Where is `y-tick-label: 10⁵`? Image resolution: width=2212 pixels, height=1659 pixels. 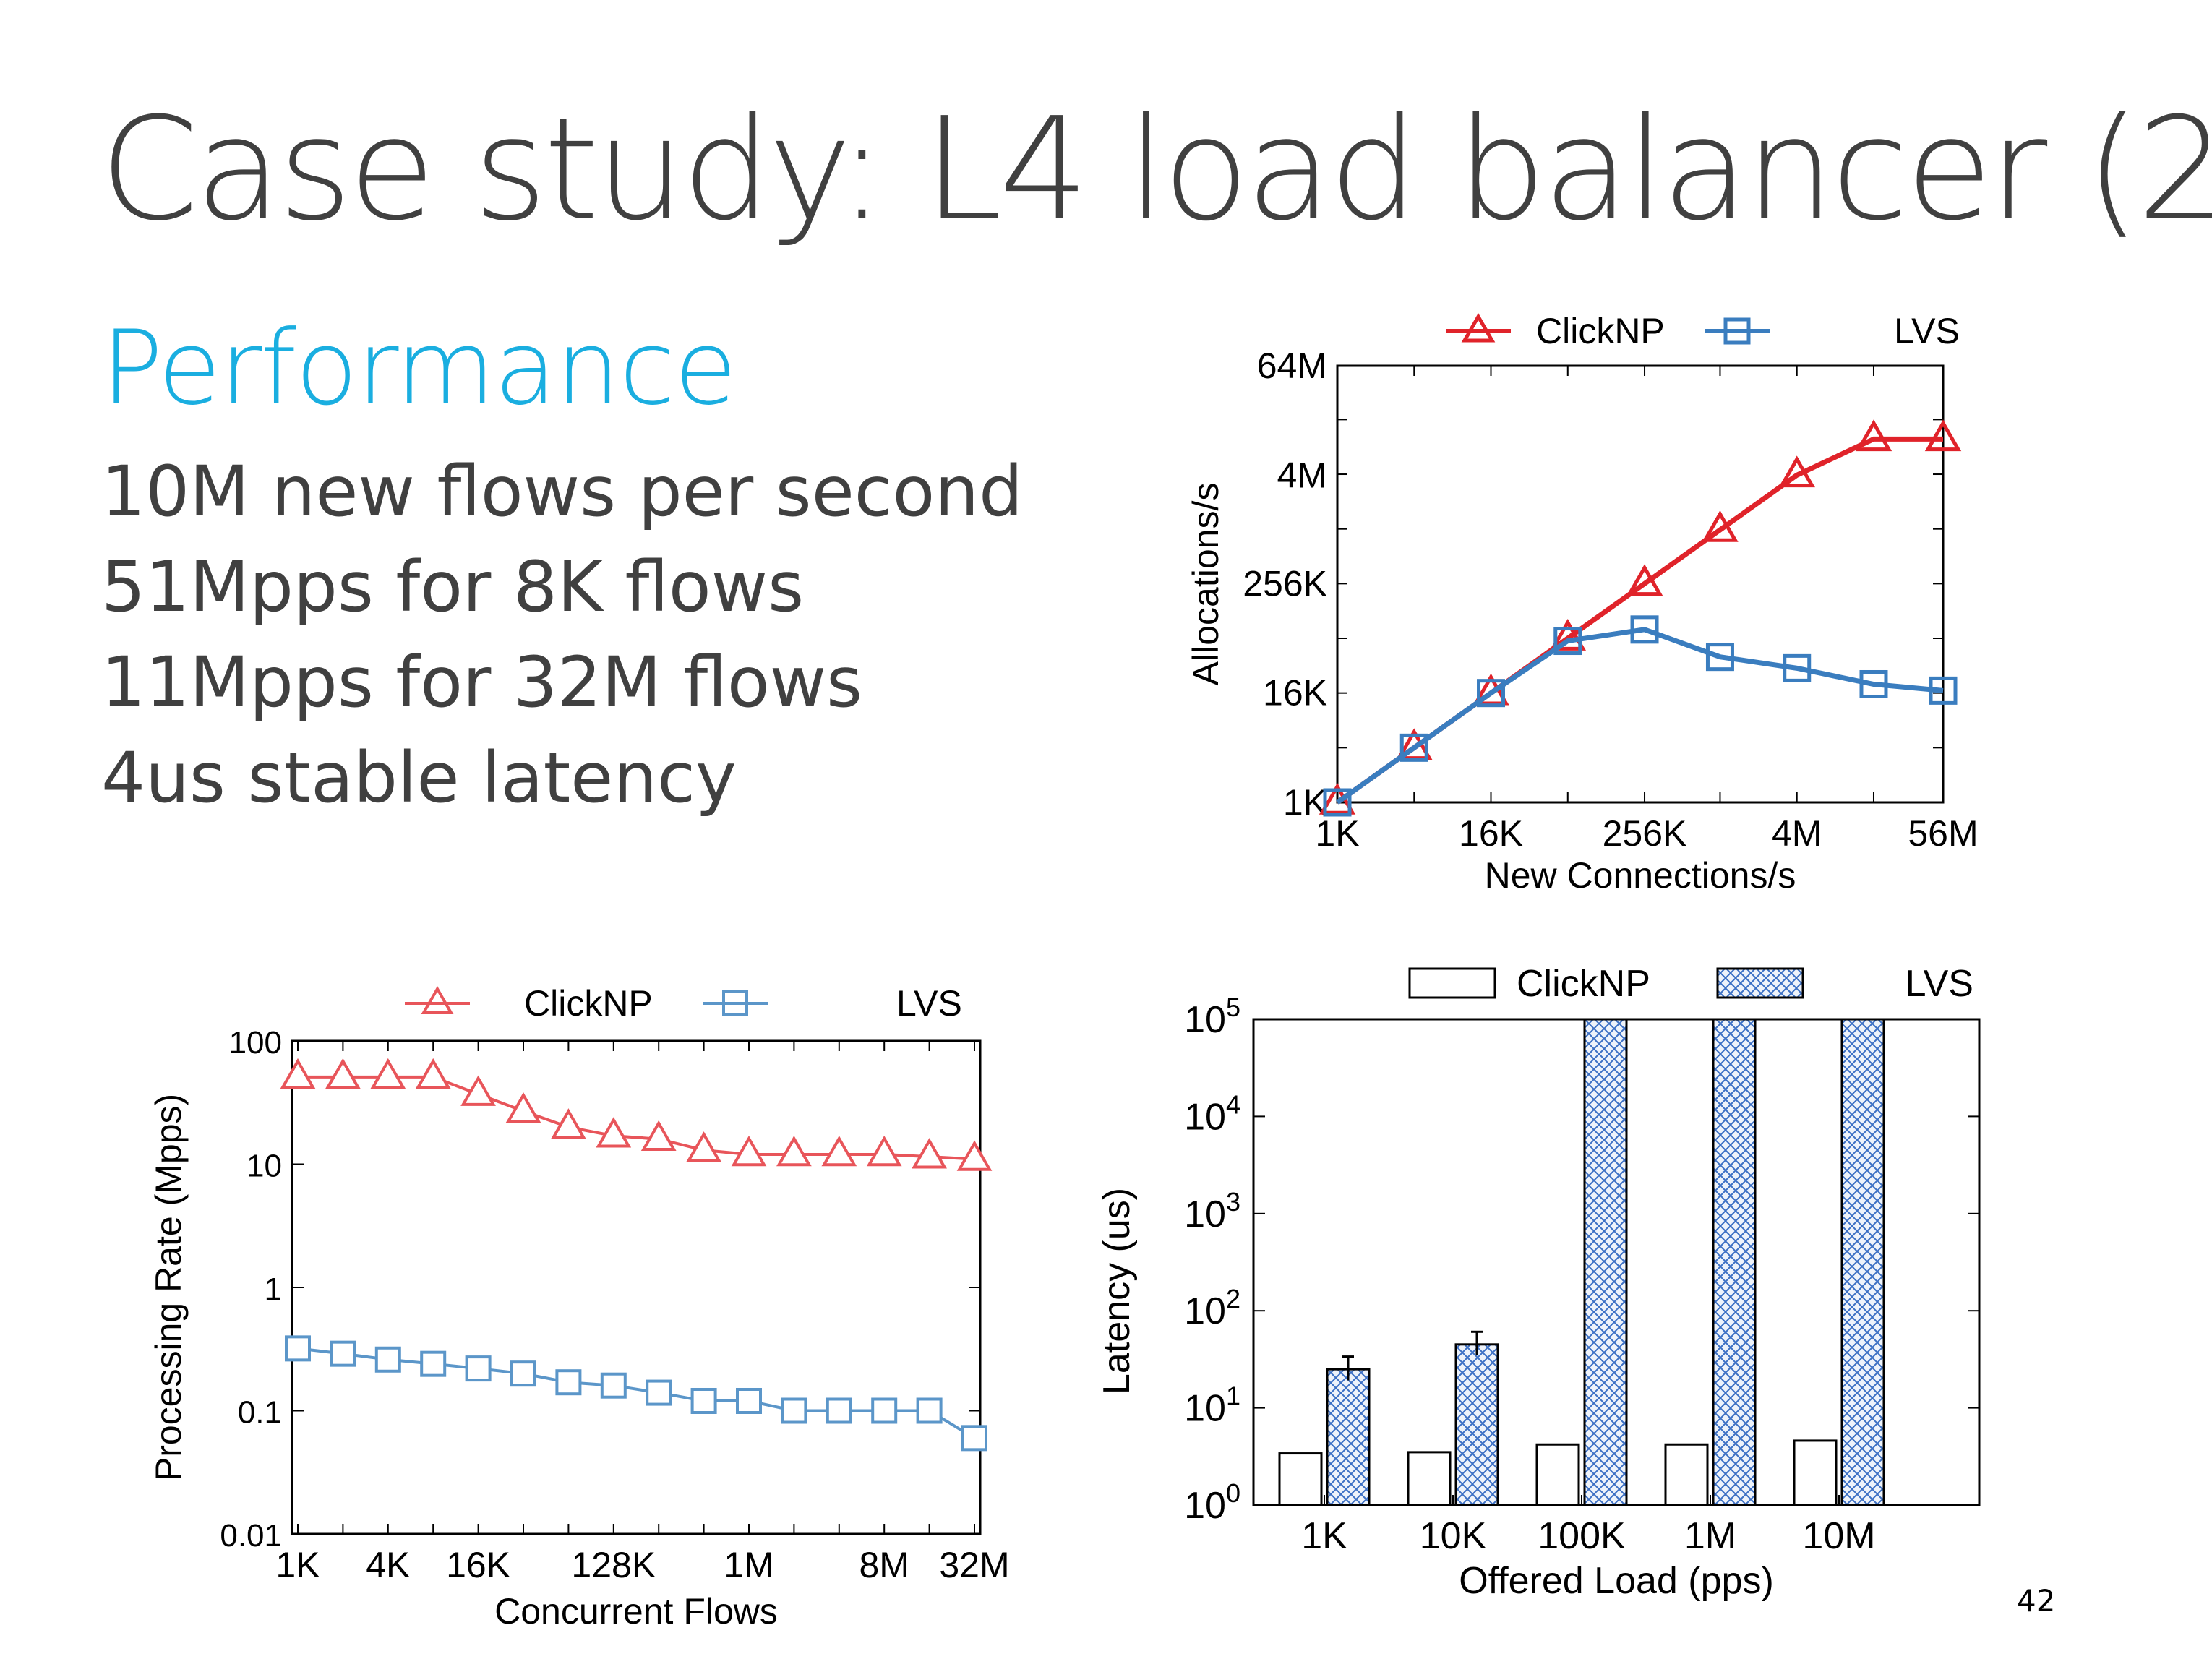
y-tick-label: 10⁵ is located at coordinates (1212, 1017).